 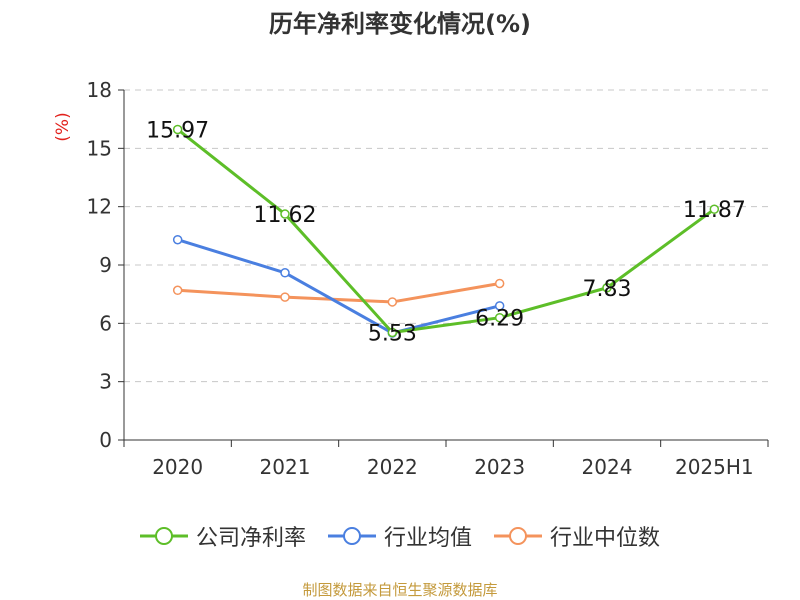 What do you see at coordinates (99, 207) in the screenshot?
I see `y-tick-label: 12` at bounding box center [99, 207].